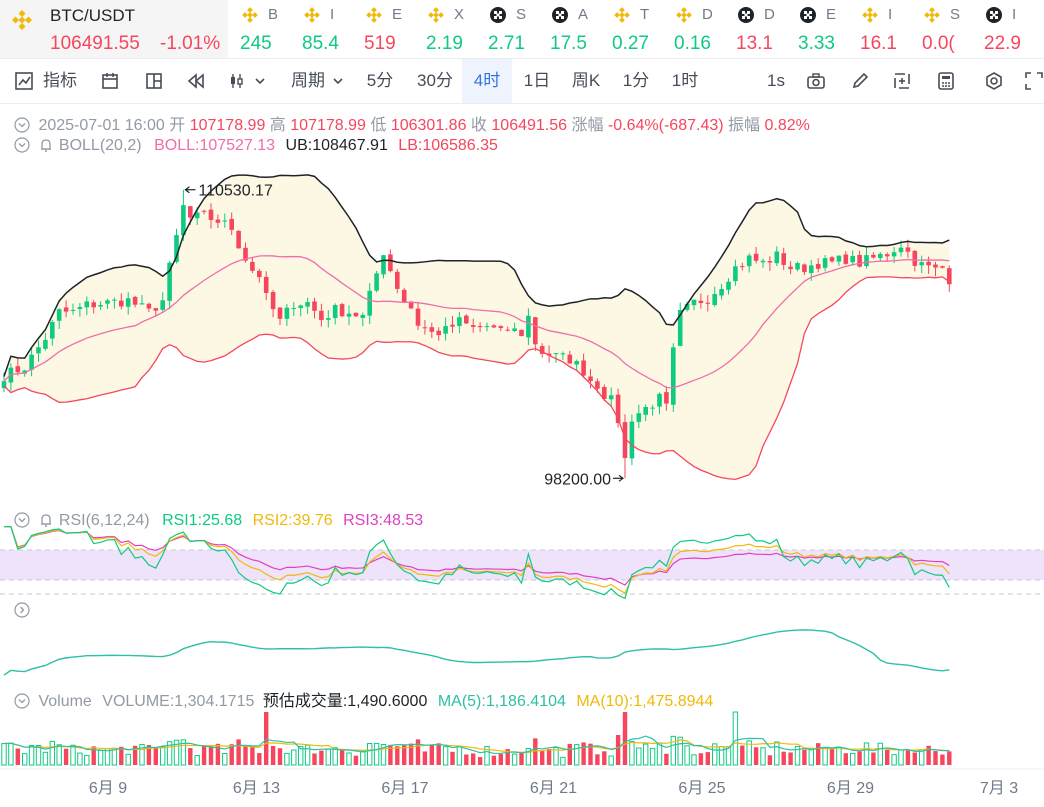  Describe the element at coordinates (308, 80) in the screenshot. I see `period-dropdown: 周期` at that location.